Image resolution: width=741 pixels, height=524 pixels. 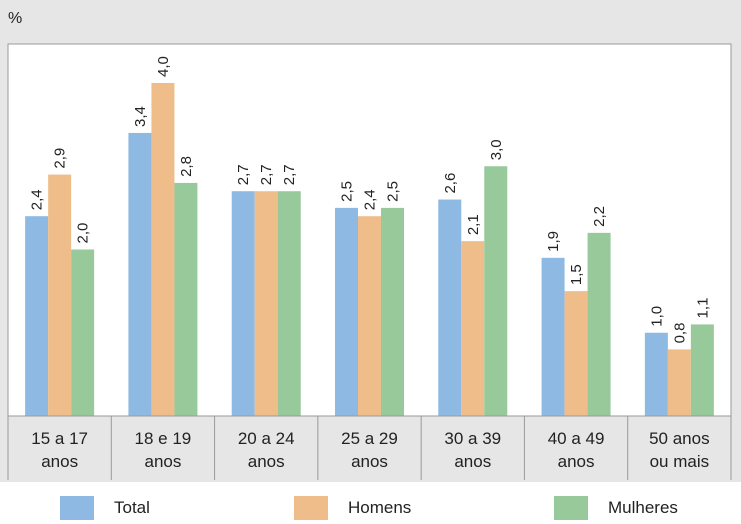 What do you see at coordinates (472, 438) in the screenshot?
I see `category-label: 30 a 39` at bounding box center [472, 438].